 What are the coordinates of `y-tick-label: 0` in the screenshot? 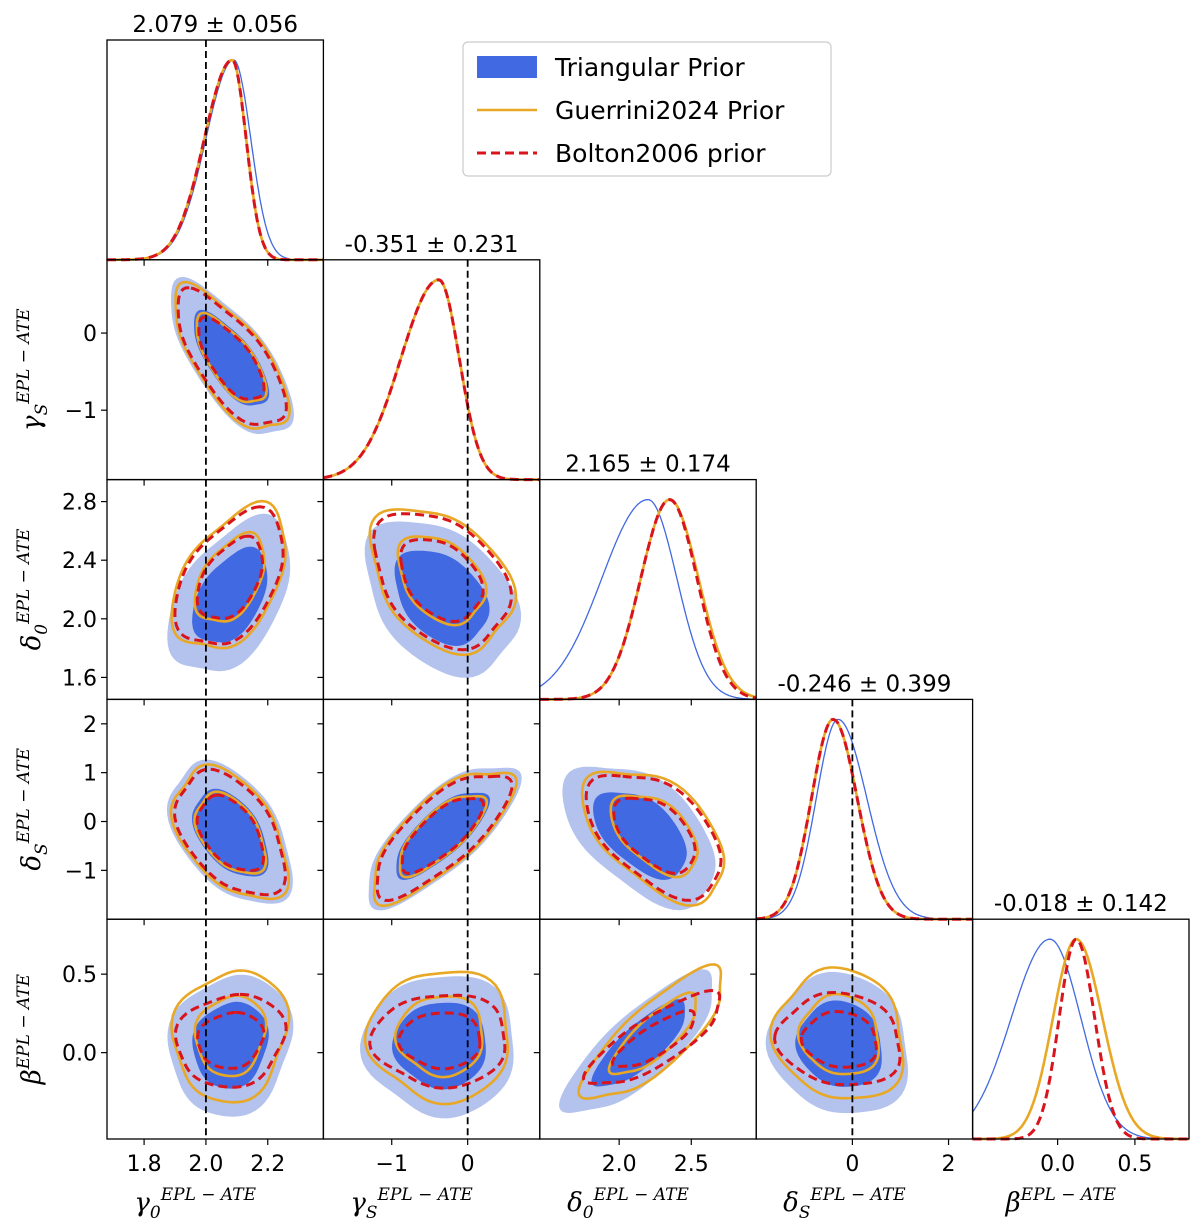 It's located at (90, 334).